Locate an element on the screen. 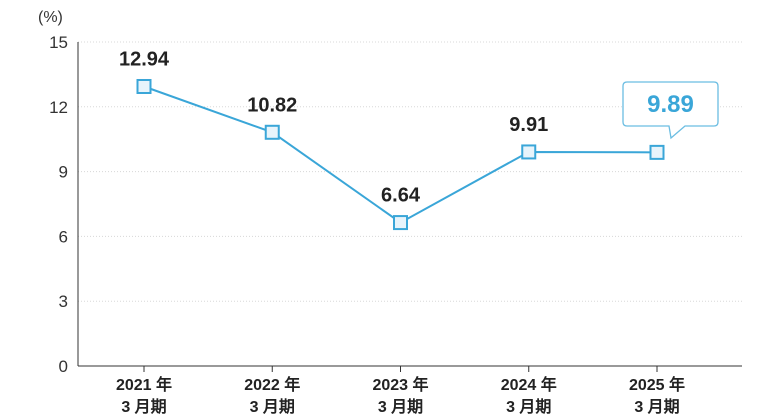  x-category-label-year: 2025 年 is located at coordinates (657, 384).